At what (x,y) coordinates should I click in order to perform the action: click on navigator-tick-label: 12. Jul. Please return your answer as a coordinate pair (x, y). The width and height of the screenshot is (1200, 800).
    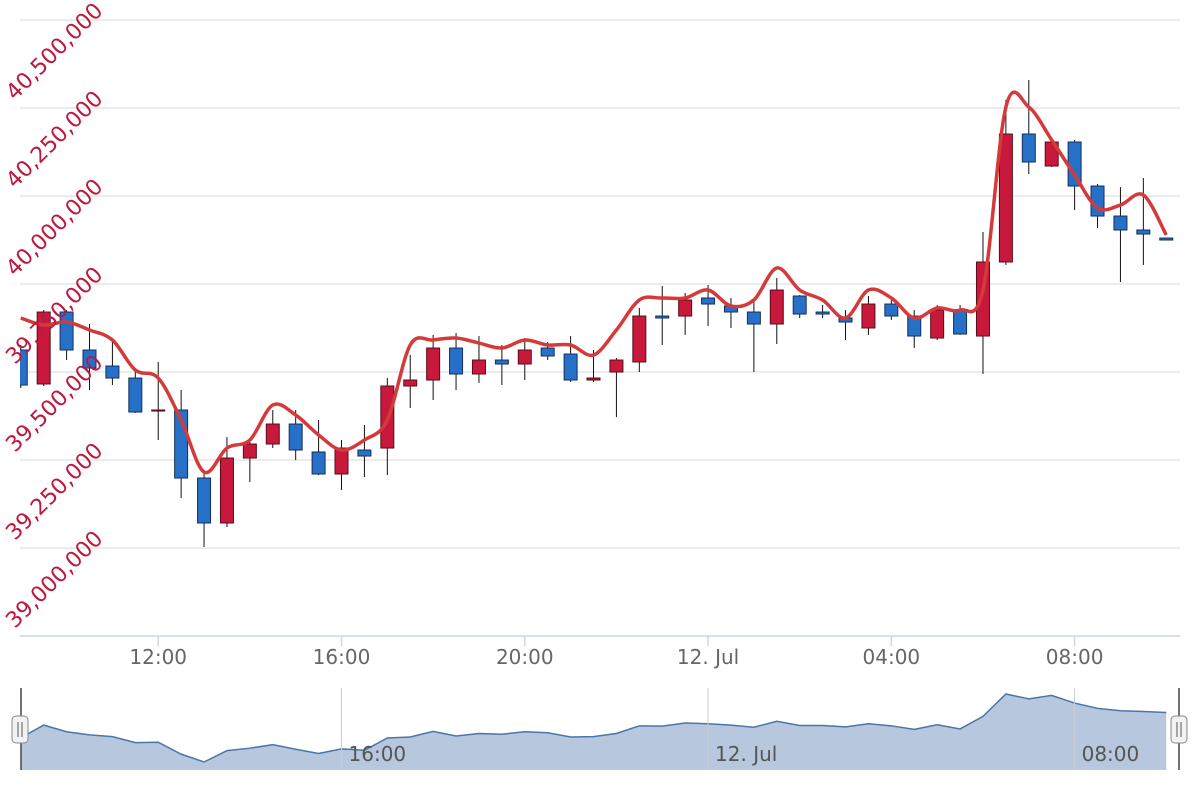
    Looking at the image, I should click on (746, 754).